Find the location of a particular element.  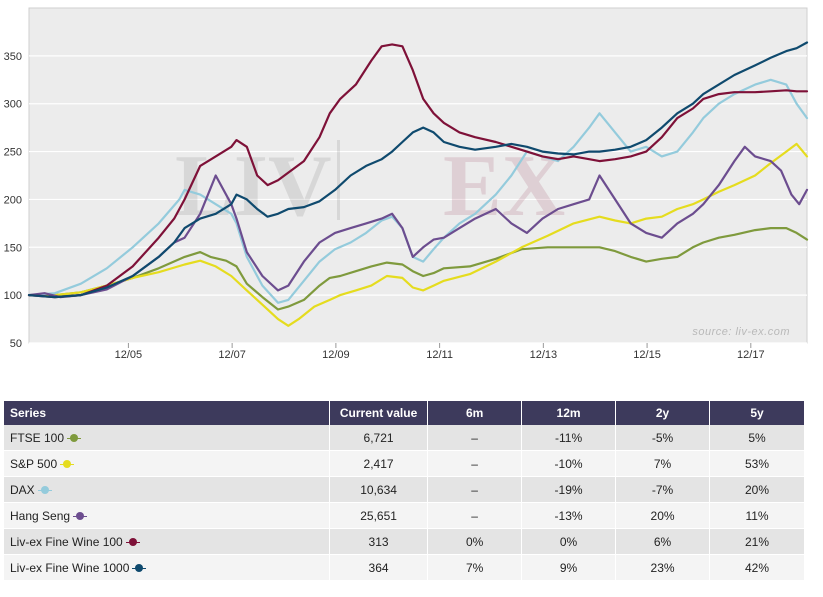

cell-value: -7% is located at coordinates (662, 489).